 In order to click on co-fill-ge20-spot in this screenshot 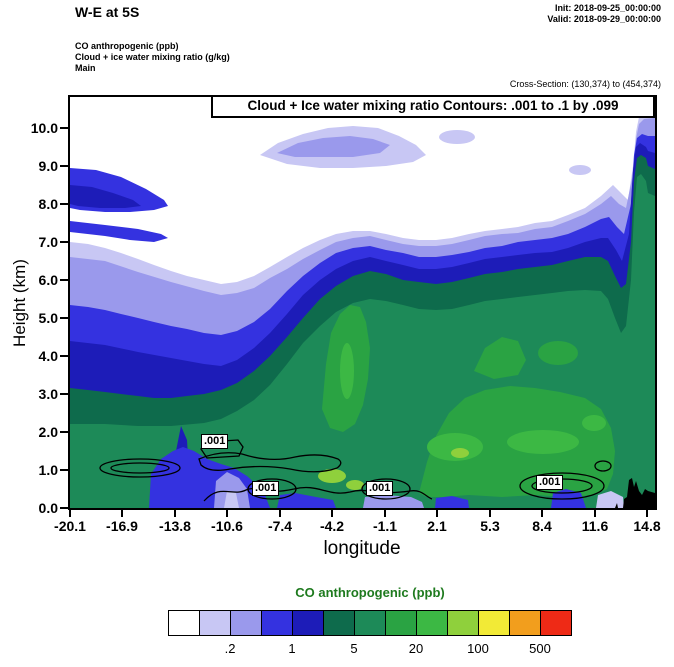, I will do `click(558, 353)`.